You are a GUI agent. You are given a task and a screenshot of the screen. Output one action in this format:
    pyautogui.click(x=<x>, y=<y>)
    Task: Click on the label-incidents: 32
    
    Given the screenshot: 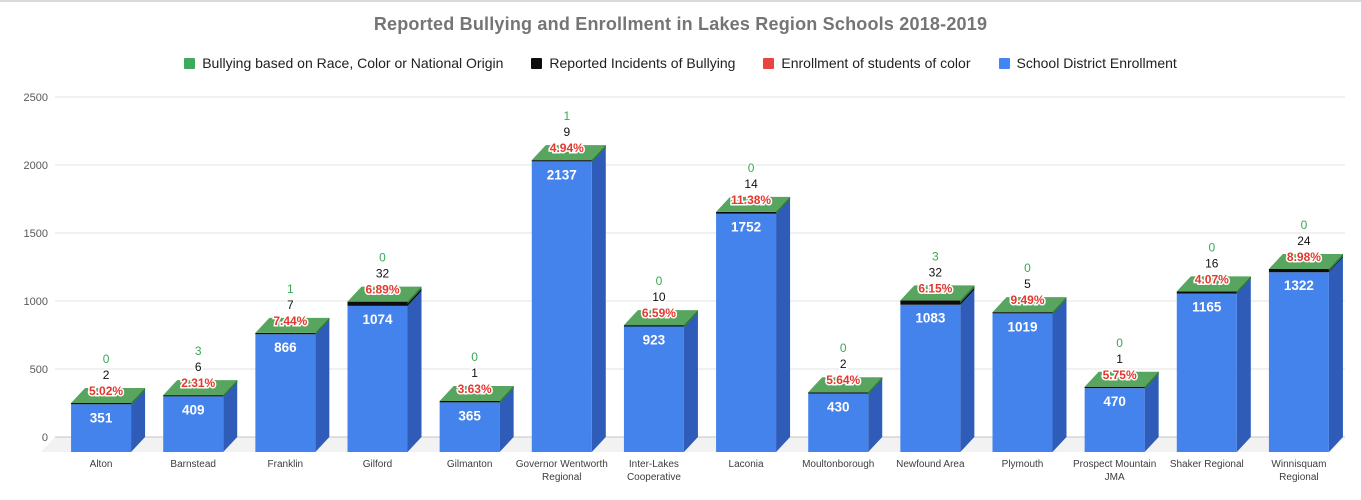 What is the action you would take?
    pyautogui.click(x=383, y=274)
    